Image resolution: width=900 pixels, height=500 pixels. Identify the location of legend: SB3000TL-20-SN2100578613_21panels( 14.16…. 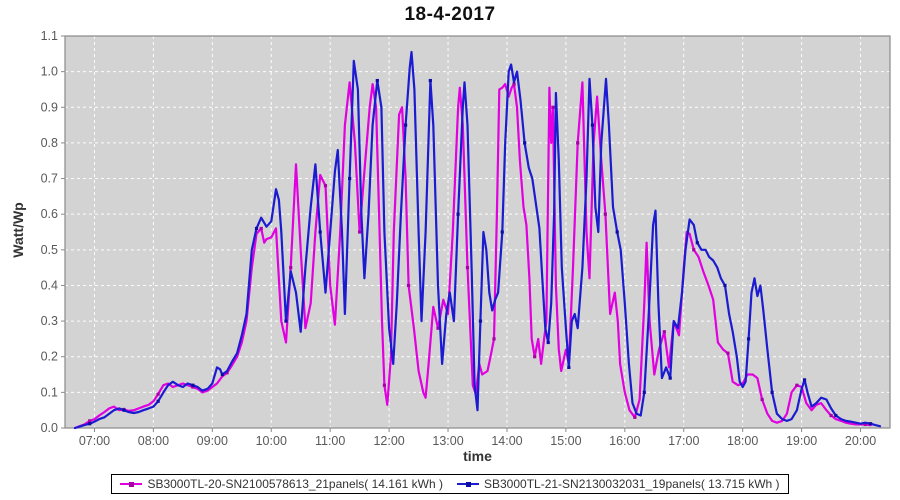
(450, 484).